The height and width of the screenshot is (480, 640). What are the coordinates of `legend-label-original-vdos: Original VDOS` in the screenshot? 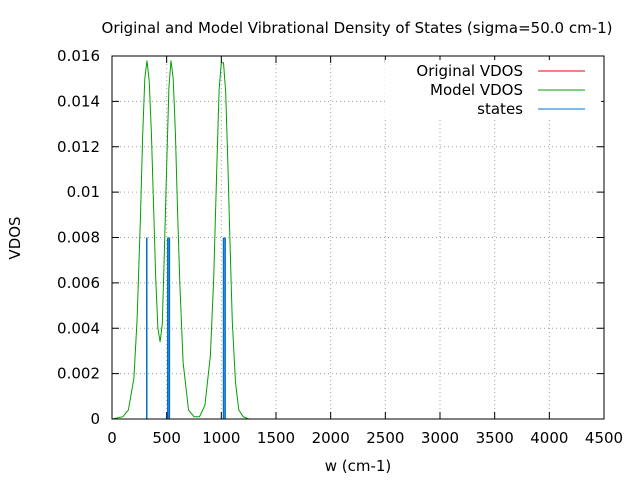 It's located at (469, 71).